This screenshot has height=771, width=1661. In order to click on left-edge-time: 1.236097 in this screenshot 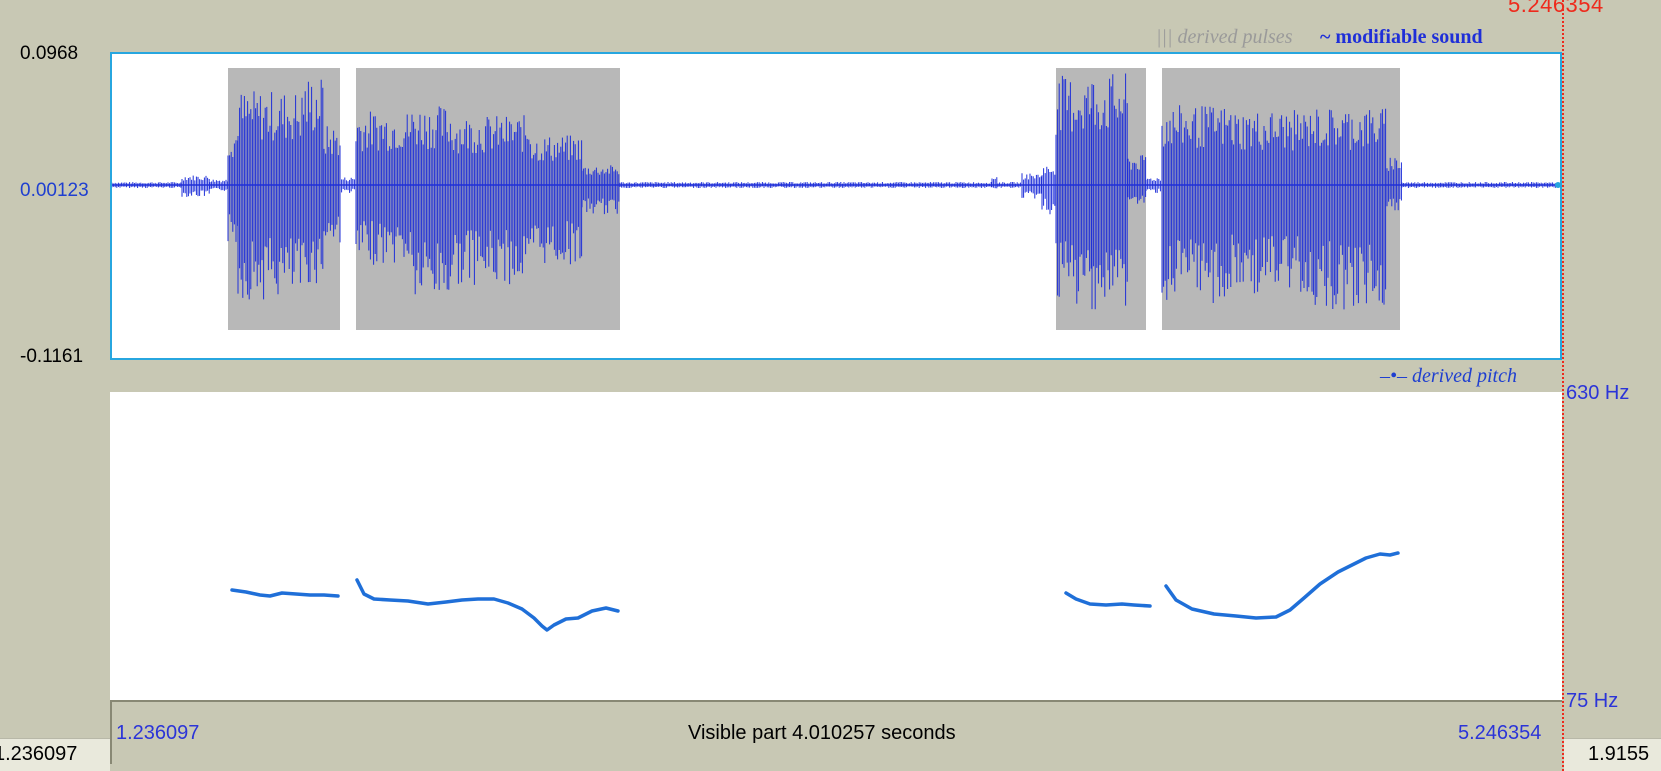, I will do `click(39, 754)`.